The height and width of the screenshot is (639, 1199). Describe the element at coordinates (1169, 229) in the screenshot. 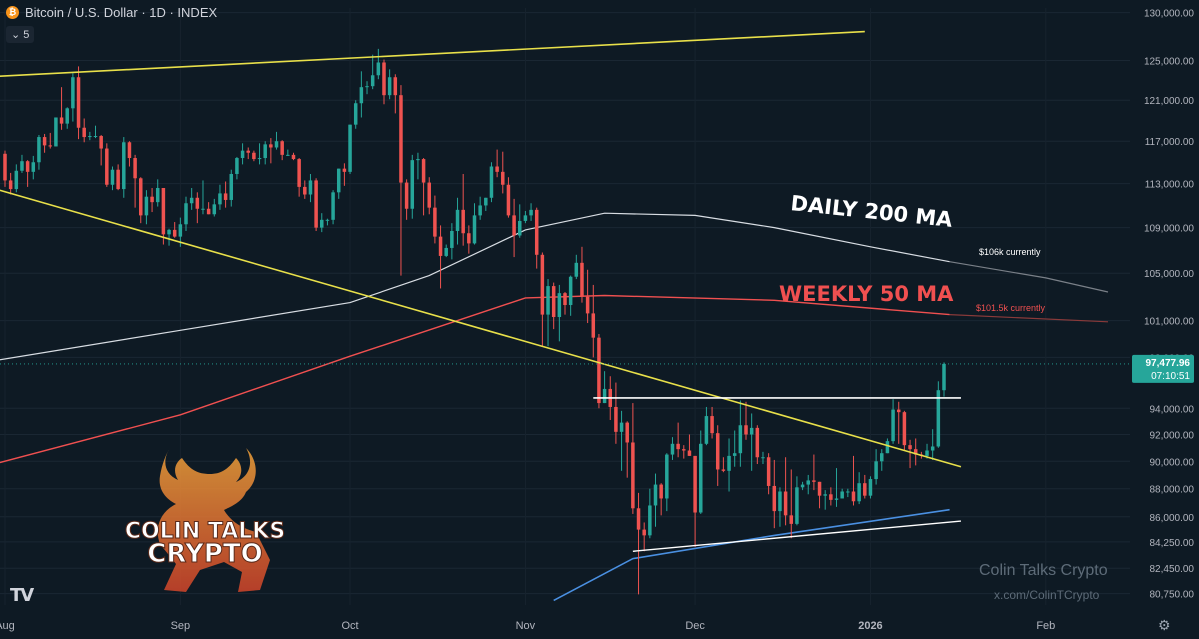

I see `y-tick-label: 109,000.00` at that location.